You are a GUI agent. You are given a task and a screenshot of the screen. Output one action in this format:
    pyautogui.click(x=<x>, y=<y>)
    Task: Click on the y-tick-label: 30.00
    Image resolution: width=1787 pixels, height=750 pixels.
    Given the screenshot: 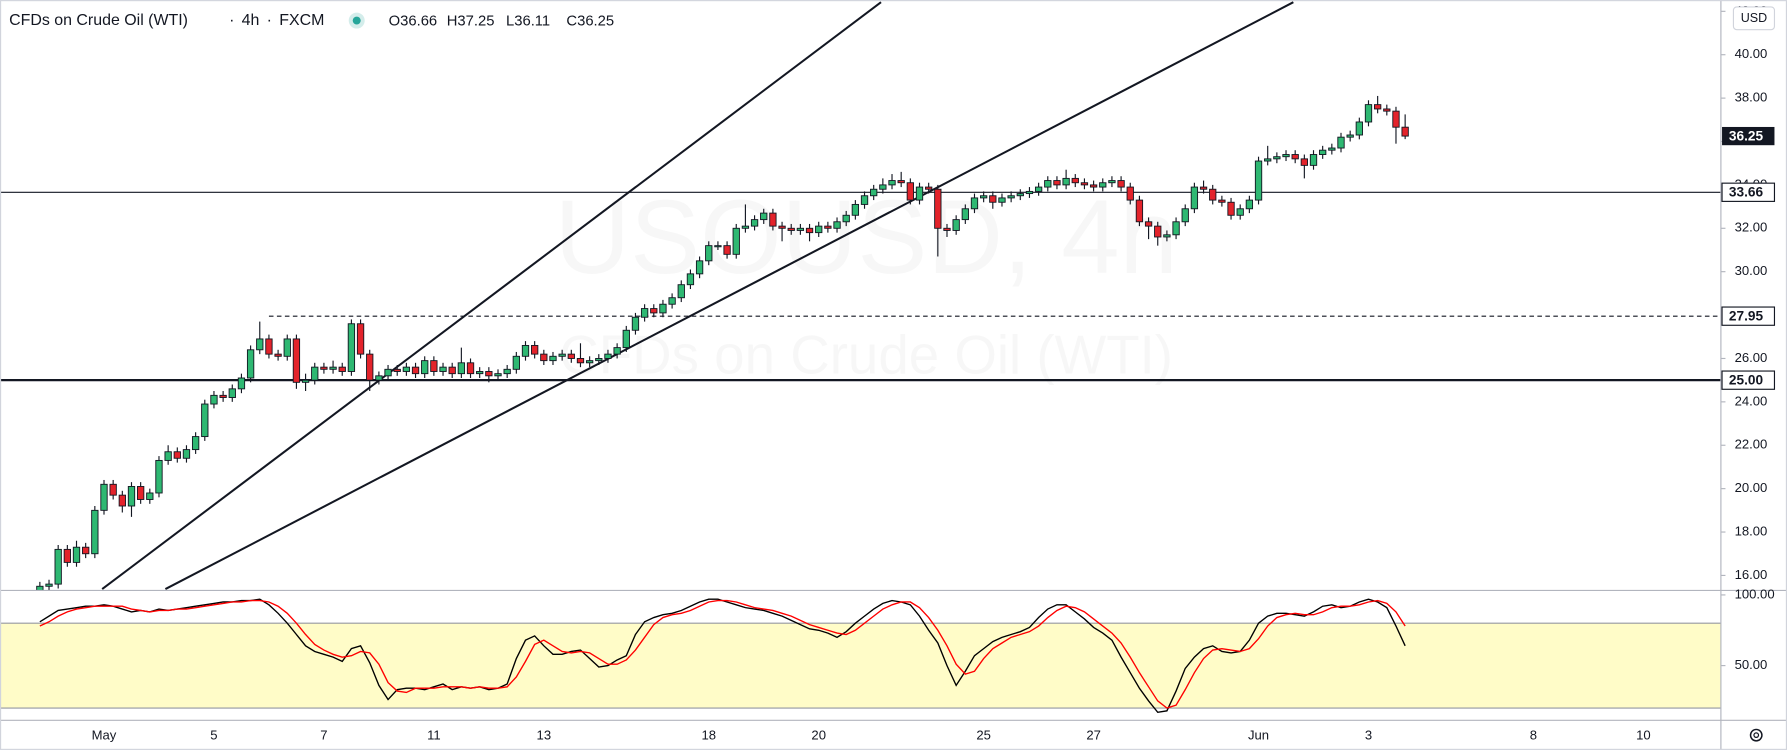 What is the action you would take?
    pyautogui.click(x=1751, y=270)
    